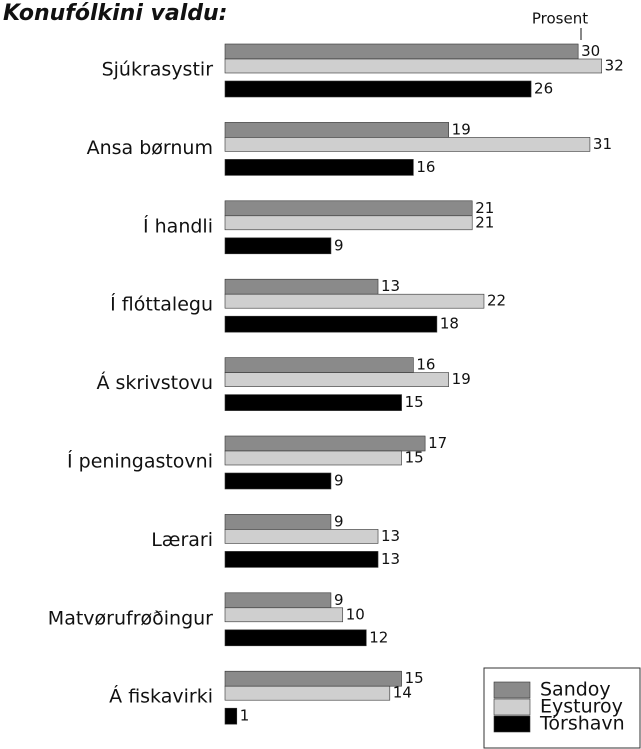 Image resolution: width=641 pixels, height=749 pixels. What do you see at coordinates (161, 304) in the screenshot?
I see `category-label: Í flóttalegu` at bounding box center [161, 304].